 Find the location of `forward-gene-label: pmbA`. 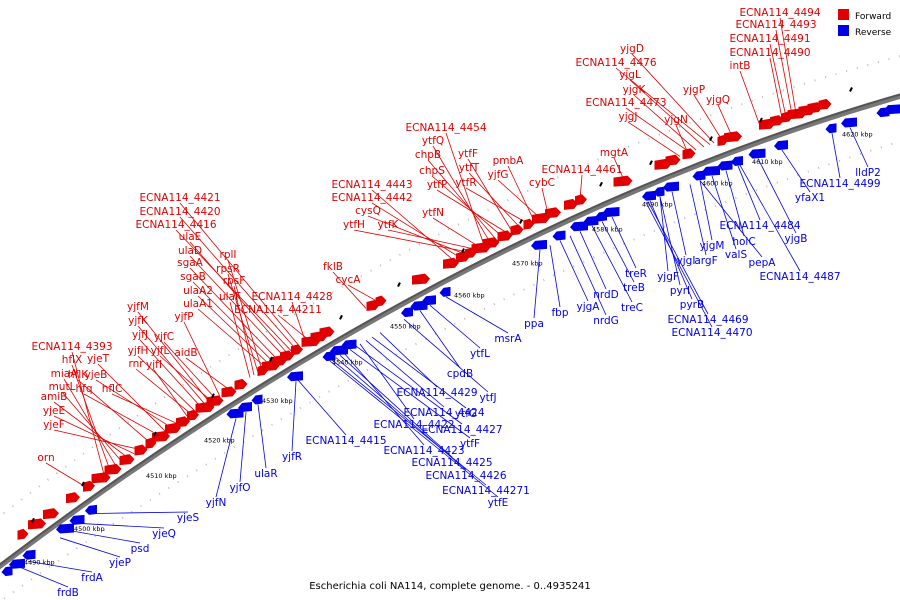

forward-gene-label: pmbA is located at coordinates (509, 161).